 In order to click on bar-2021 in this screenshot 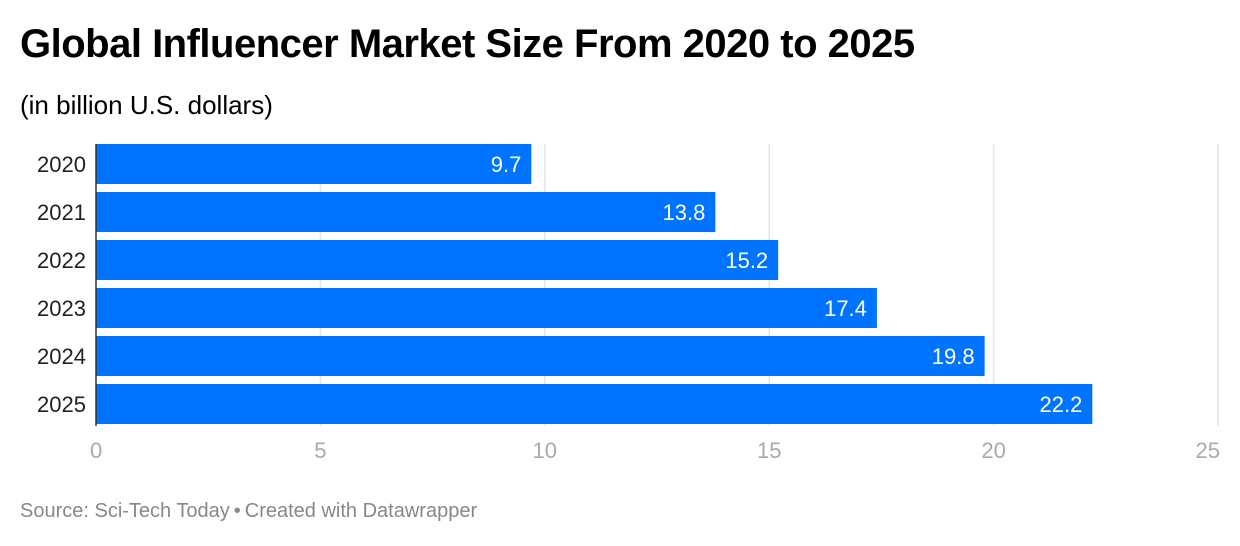, I will do `click(406, 212)`.